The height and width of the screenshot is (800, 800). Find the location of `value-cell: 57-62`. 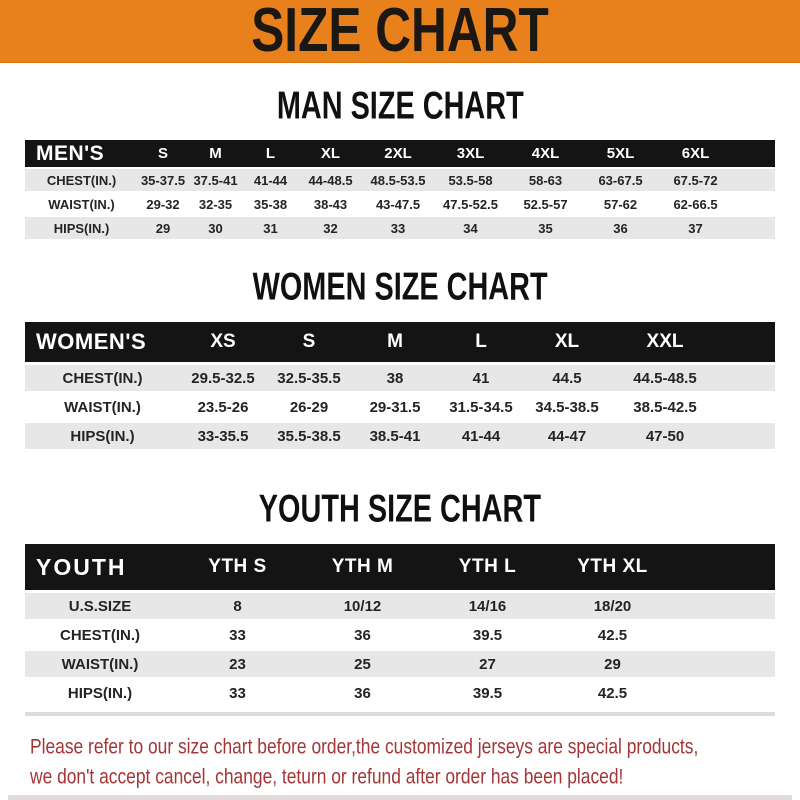

value-cell: 57-62 is located at coordinates (620, 204).